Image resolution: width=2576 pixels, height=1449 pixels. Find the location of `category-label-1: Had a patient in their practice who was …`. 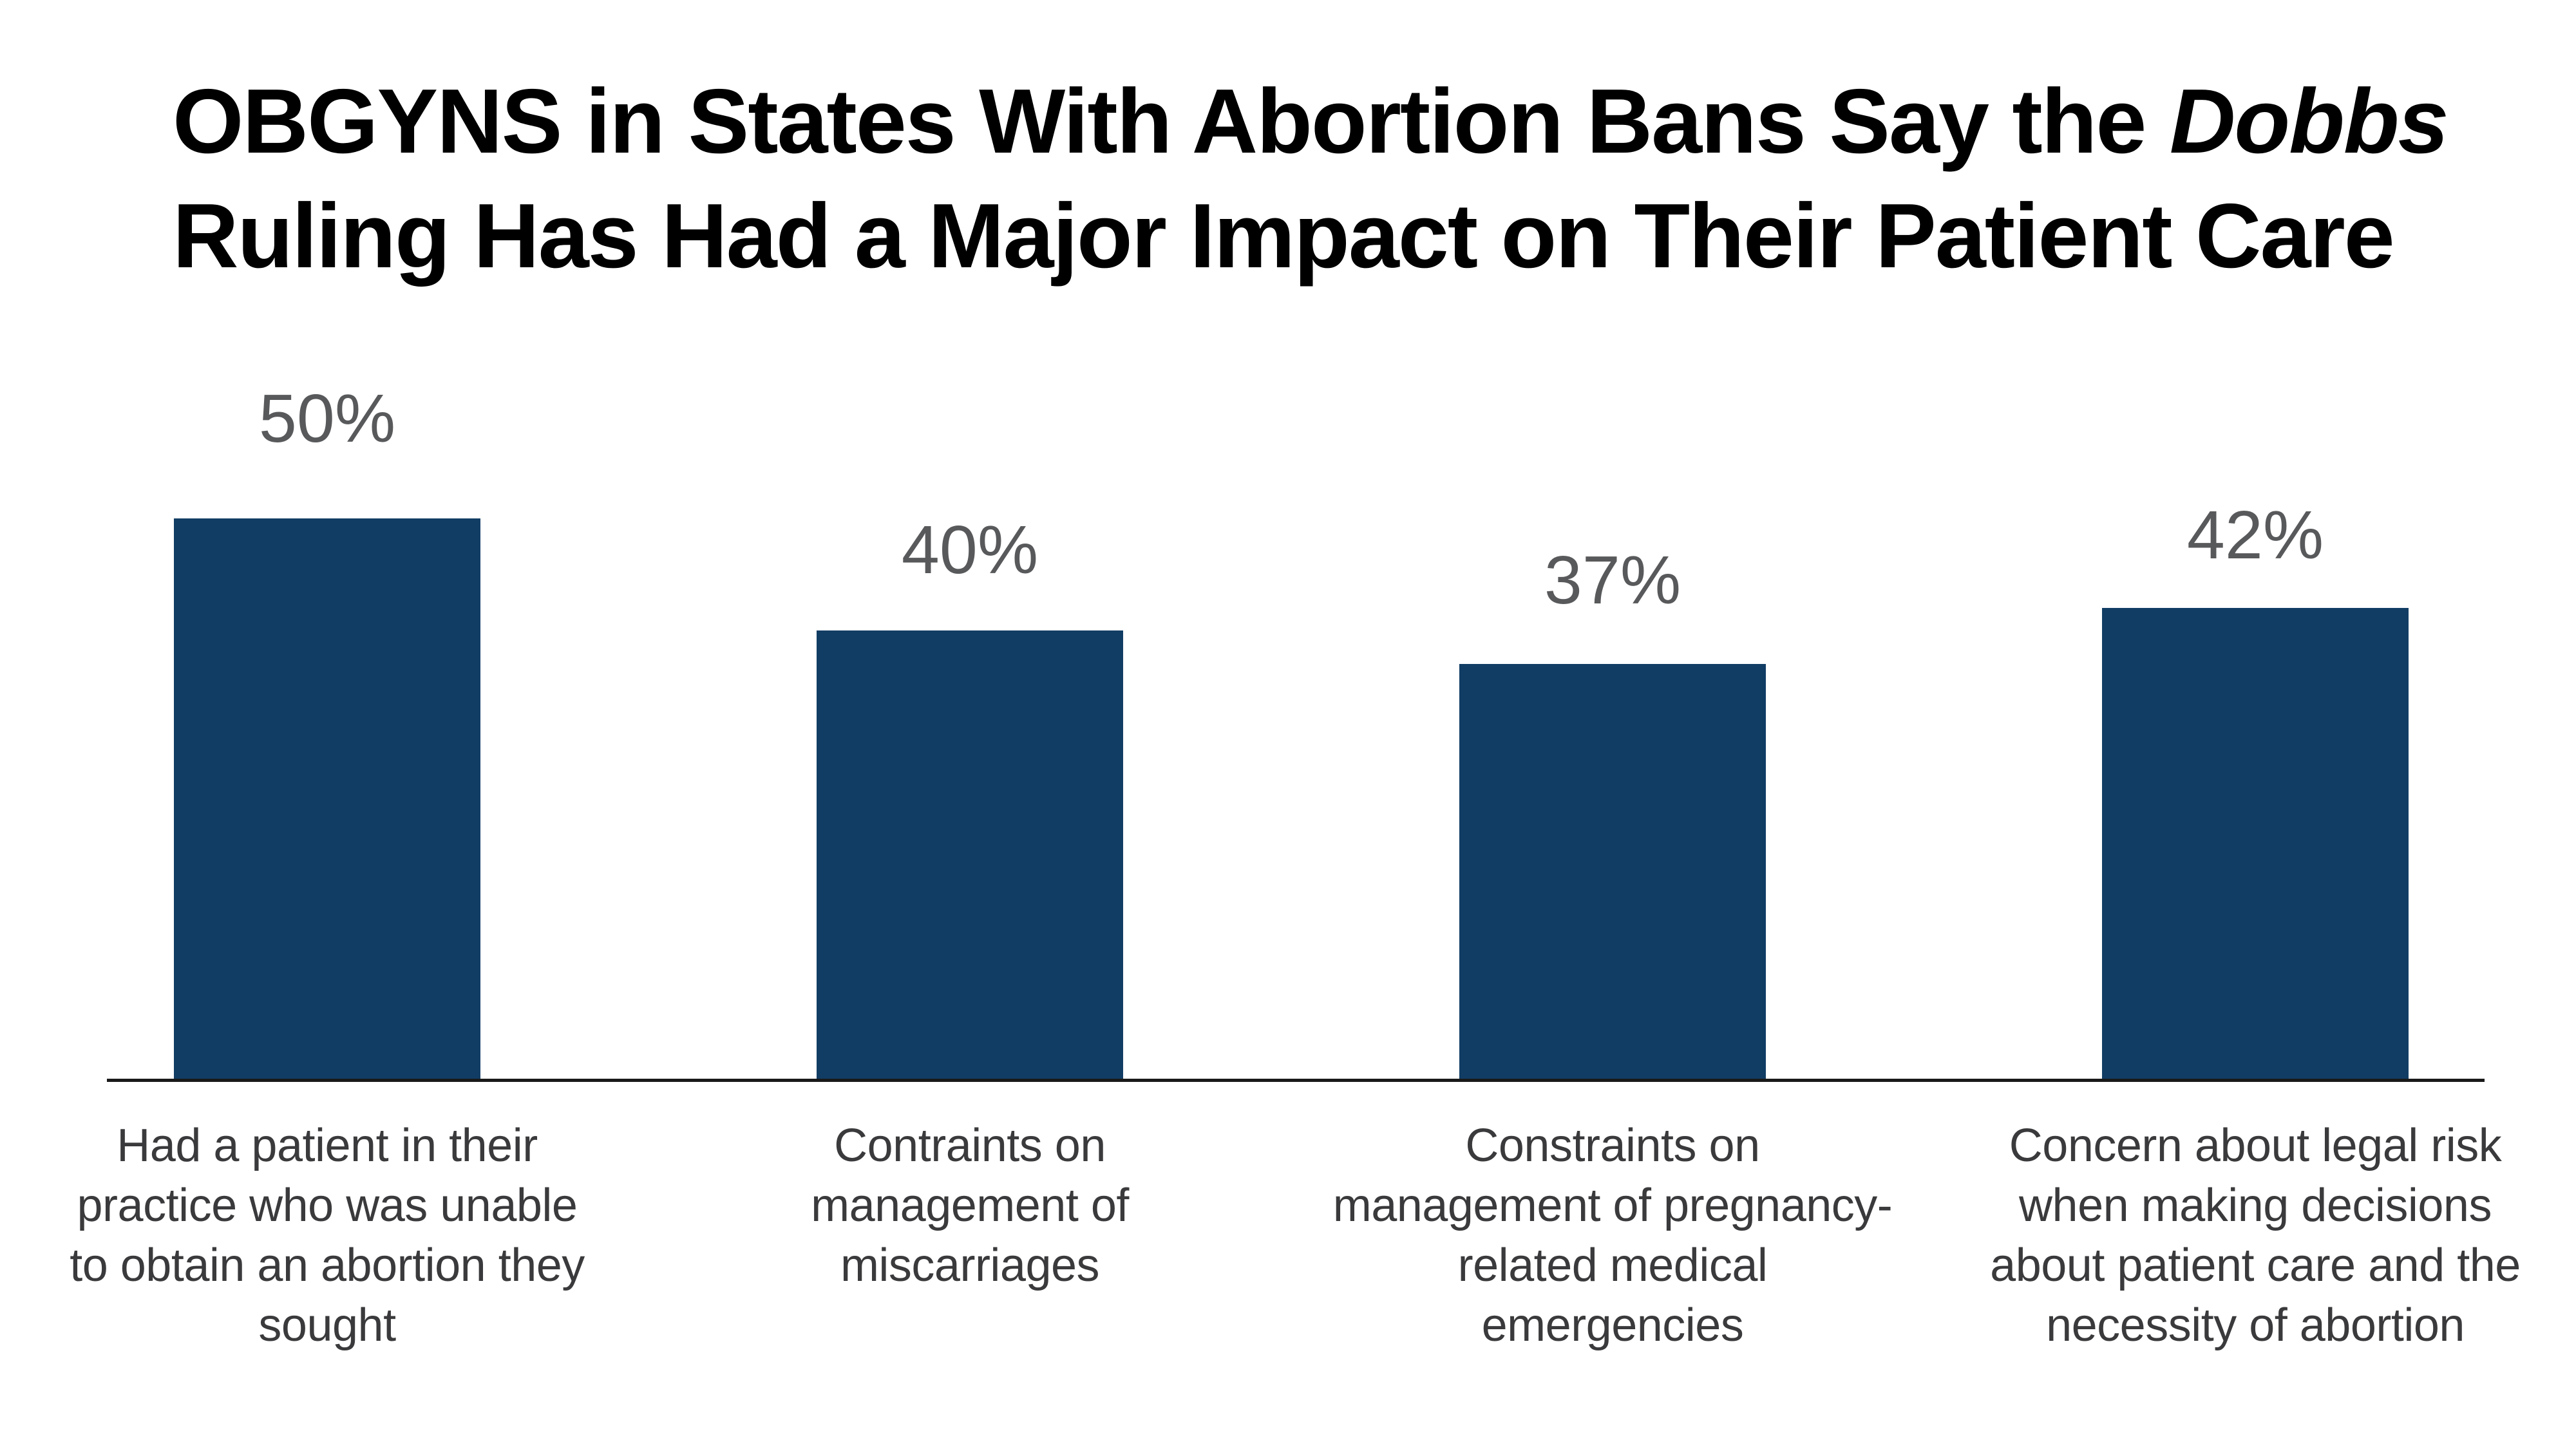

category-label-1: Had a patient in their practice who was … is located at coordinates (327, 1235).